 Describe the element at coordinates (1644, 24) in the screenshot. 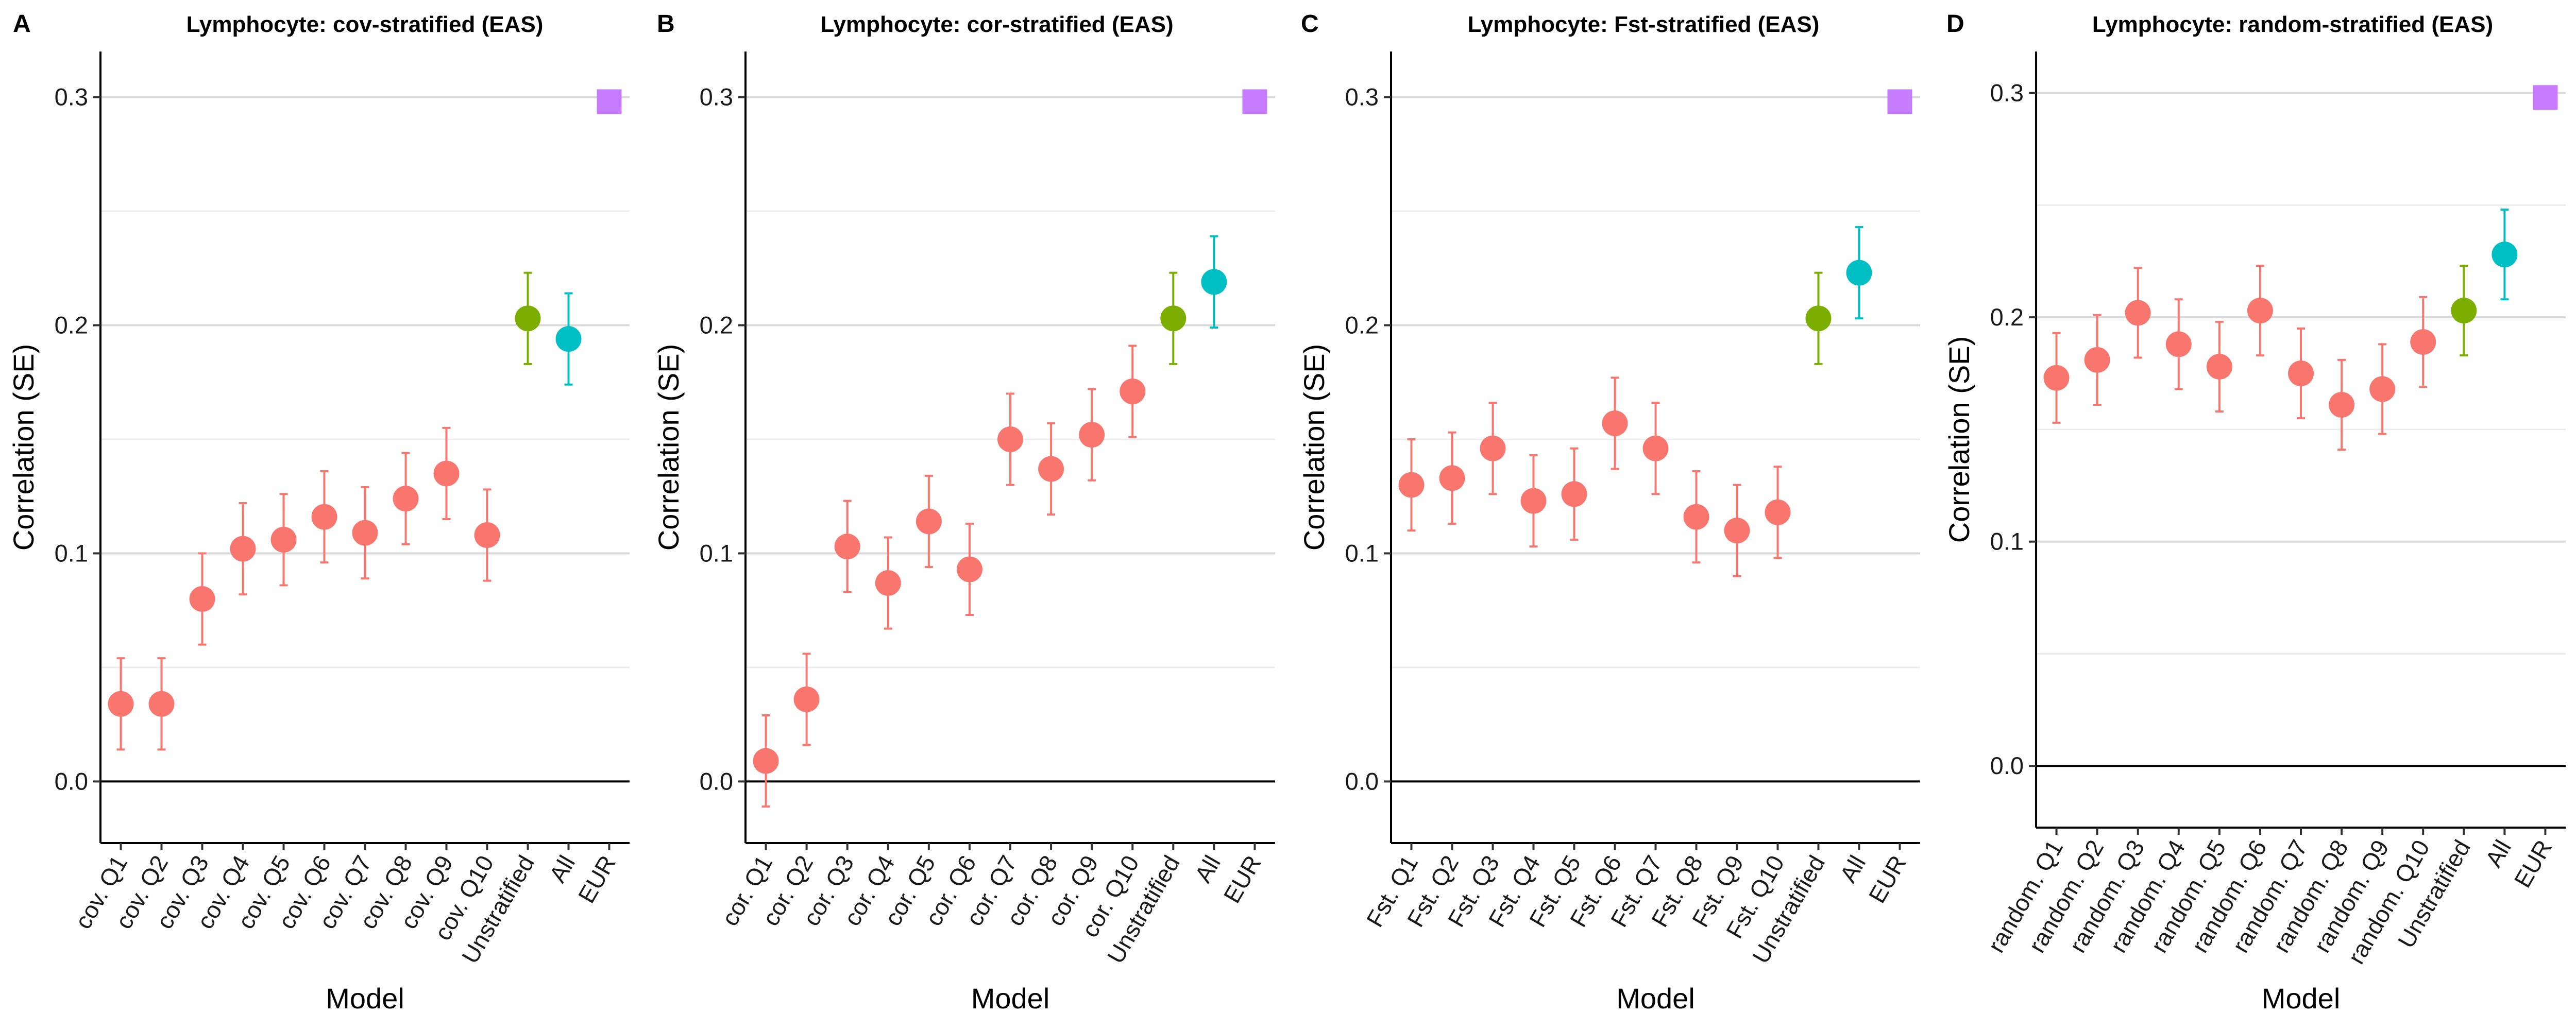

I see `panel-title: Lymphocyte: Fst-stratified (EAS)` at that location.